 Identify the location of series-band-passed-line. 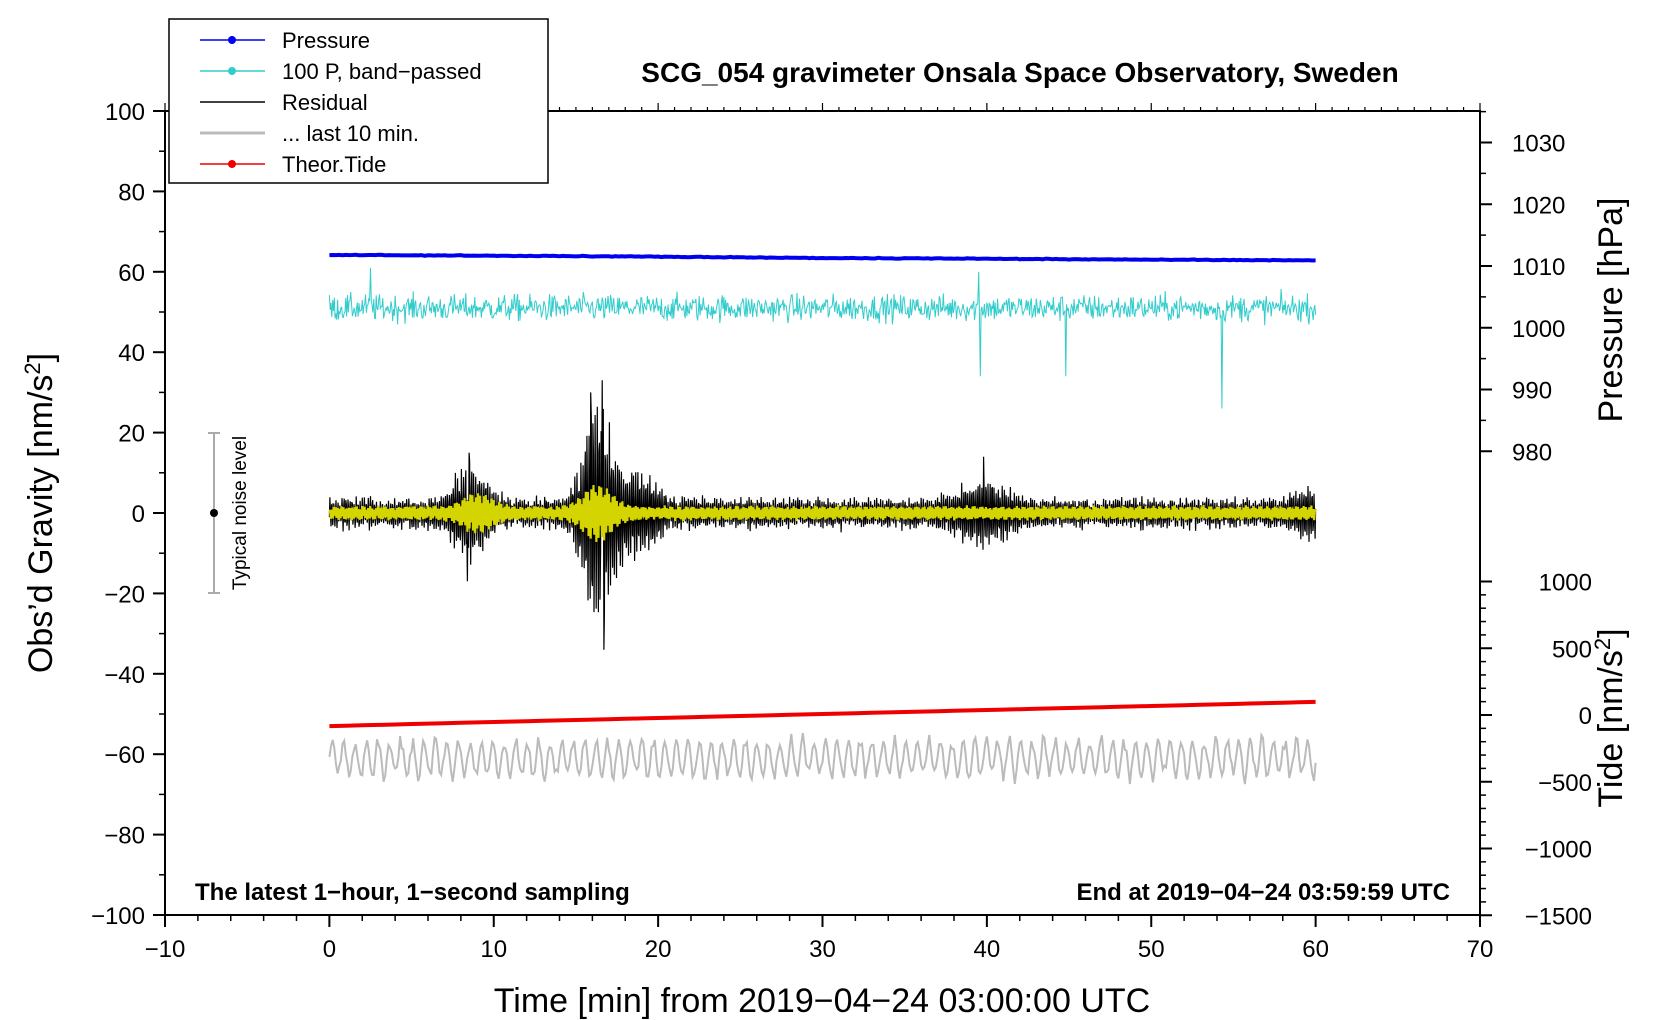
(822, 338).